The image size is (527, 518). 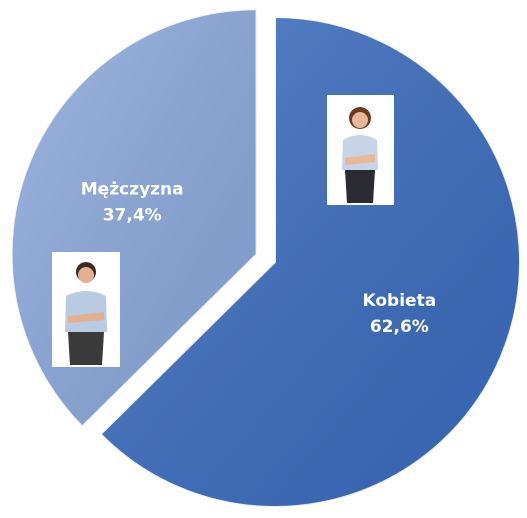 I want to click on slice-value: 62,6%, so click(x=399, y=327).